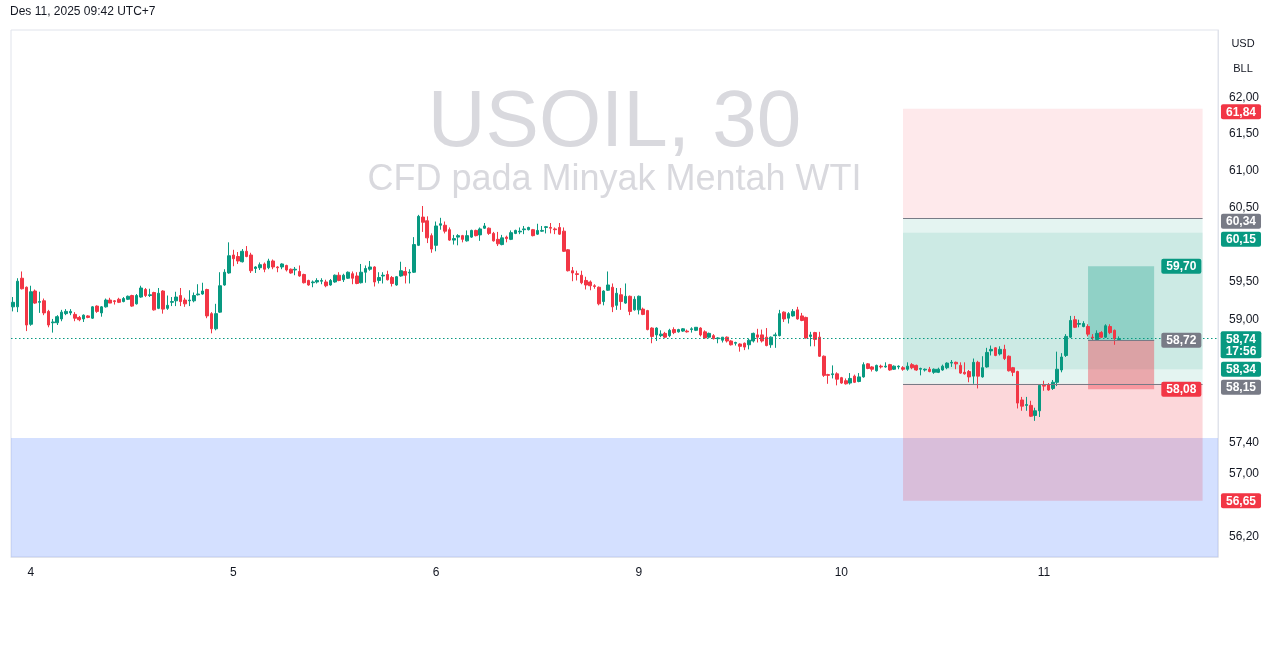  I want to click on ref-line-label: 58,15, so click(1241, 387).